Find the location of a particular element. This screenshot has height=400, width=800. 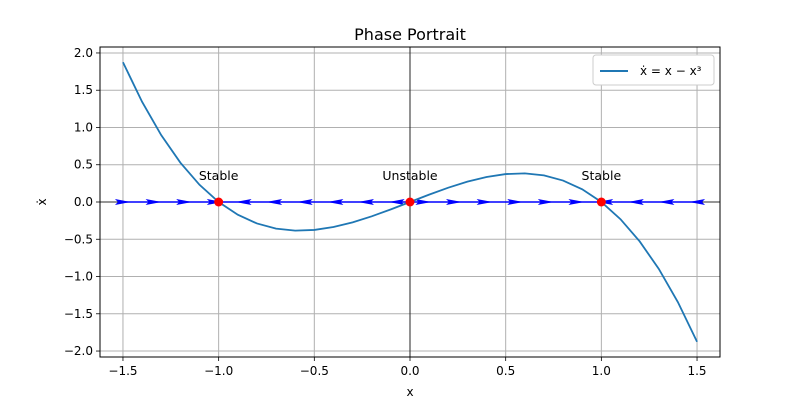

y-axis-ticks: 2.0 1.5 1.0 0.5 0.0 −0.5 −1.0 −1.5 −2.0 is located at coordinates (82, 202).